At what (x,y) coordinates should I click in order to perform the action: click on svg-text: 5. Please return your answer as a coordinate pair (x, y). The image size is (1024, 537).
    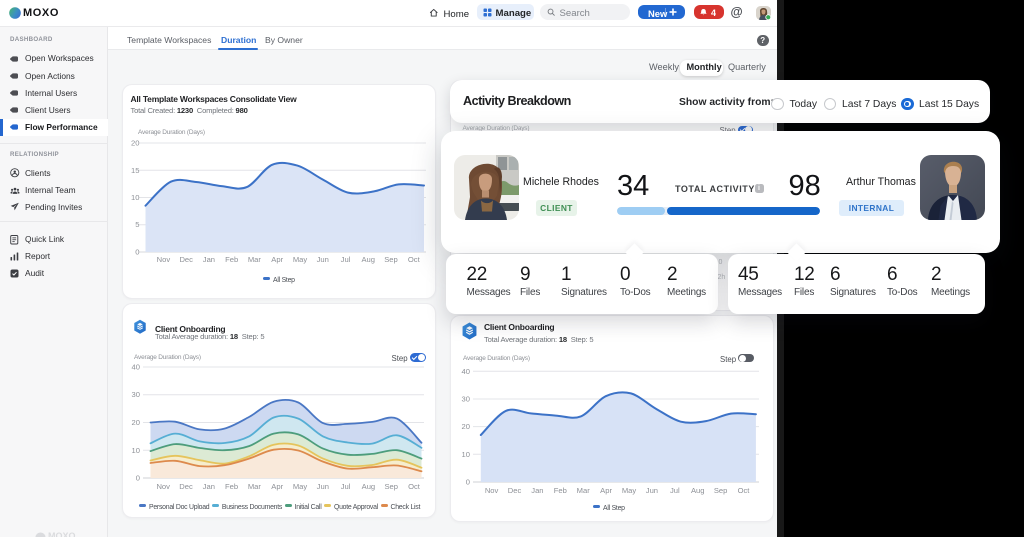
    Looking at the image, I should click on (137, 224).